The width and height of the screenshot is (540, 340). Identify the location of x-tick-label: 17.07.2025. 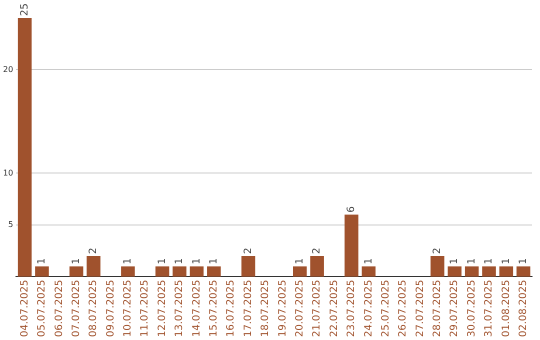
(248, 309).